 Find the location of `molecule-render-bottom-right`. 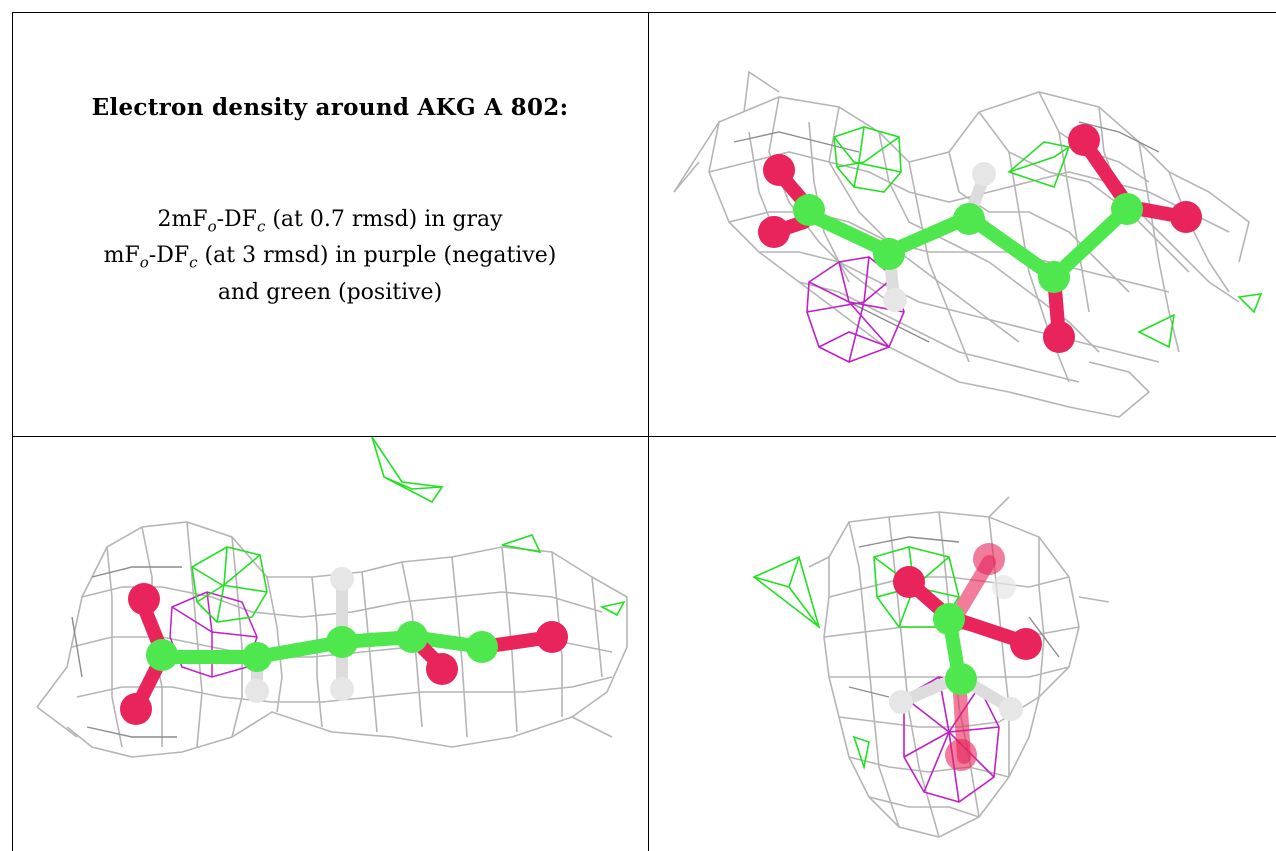

molecule-render-bottom-right is located at coordinates (931, 667).